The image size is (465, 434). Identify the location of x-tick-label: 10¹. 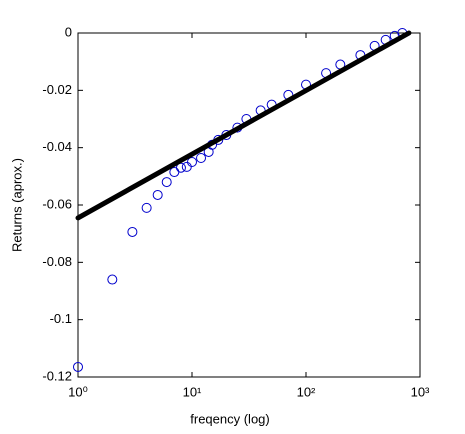
(192, 391).